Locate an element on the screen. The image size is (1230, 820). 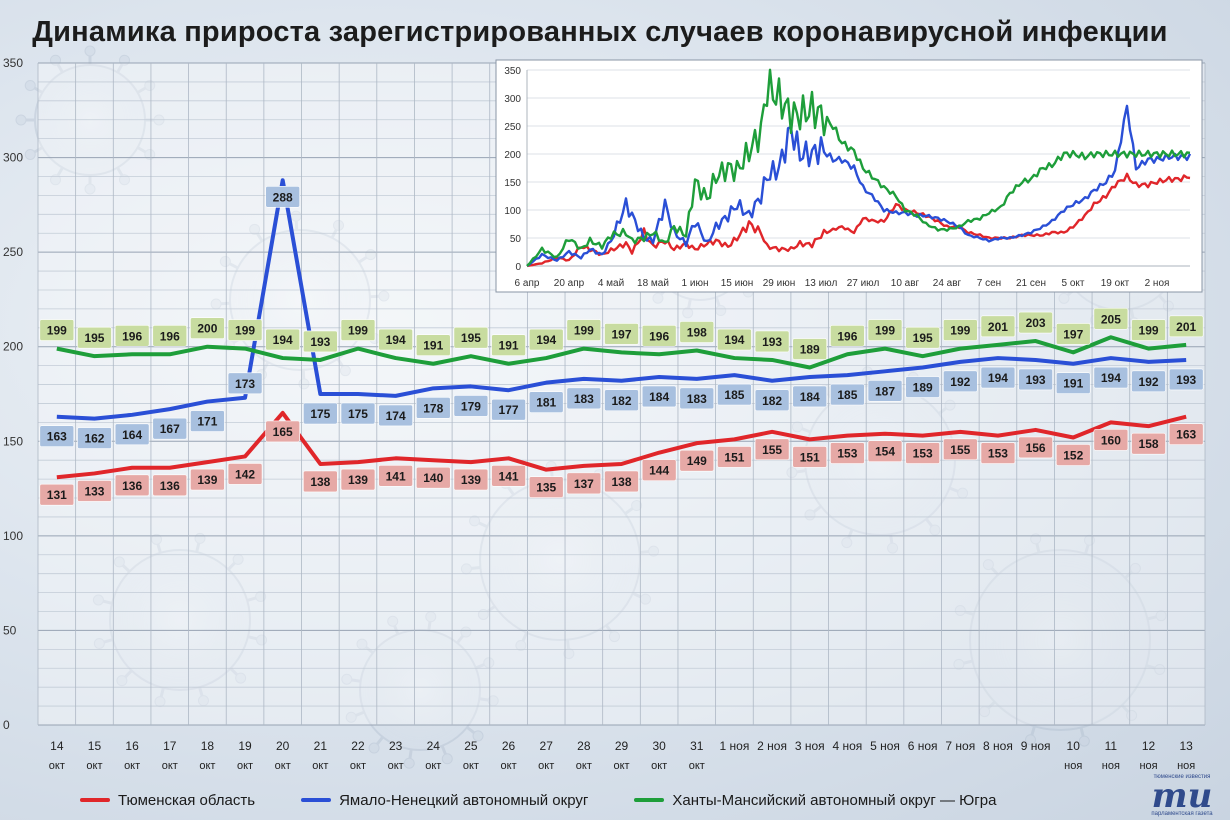
main-data-label-tyumen: 163 is located at coordinates (1186, 434).